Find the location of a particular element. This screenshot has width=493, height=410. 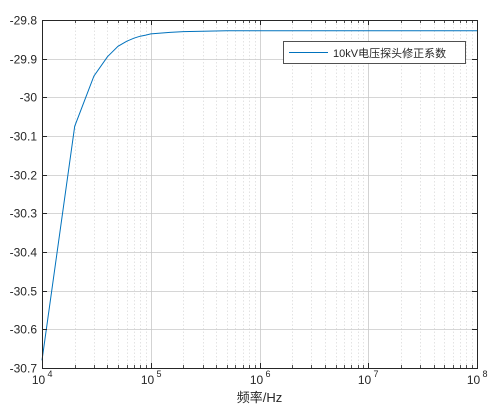

legend-box is located at coordinates (374, 52).